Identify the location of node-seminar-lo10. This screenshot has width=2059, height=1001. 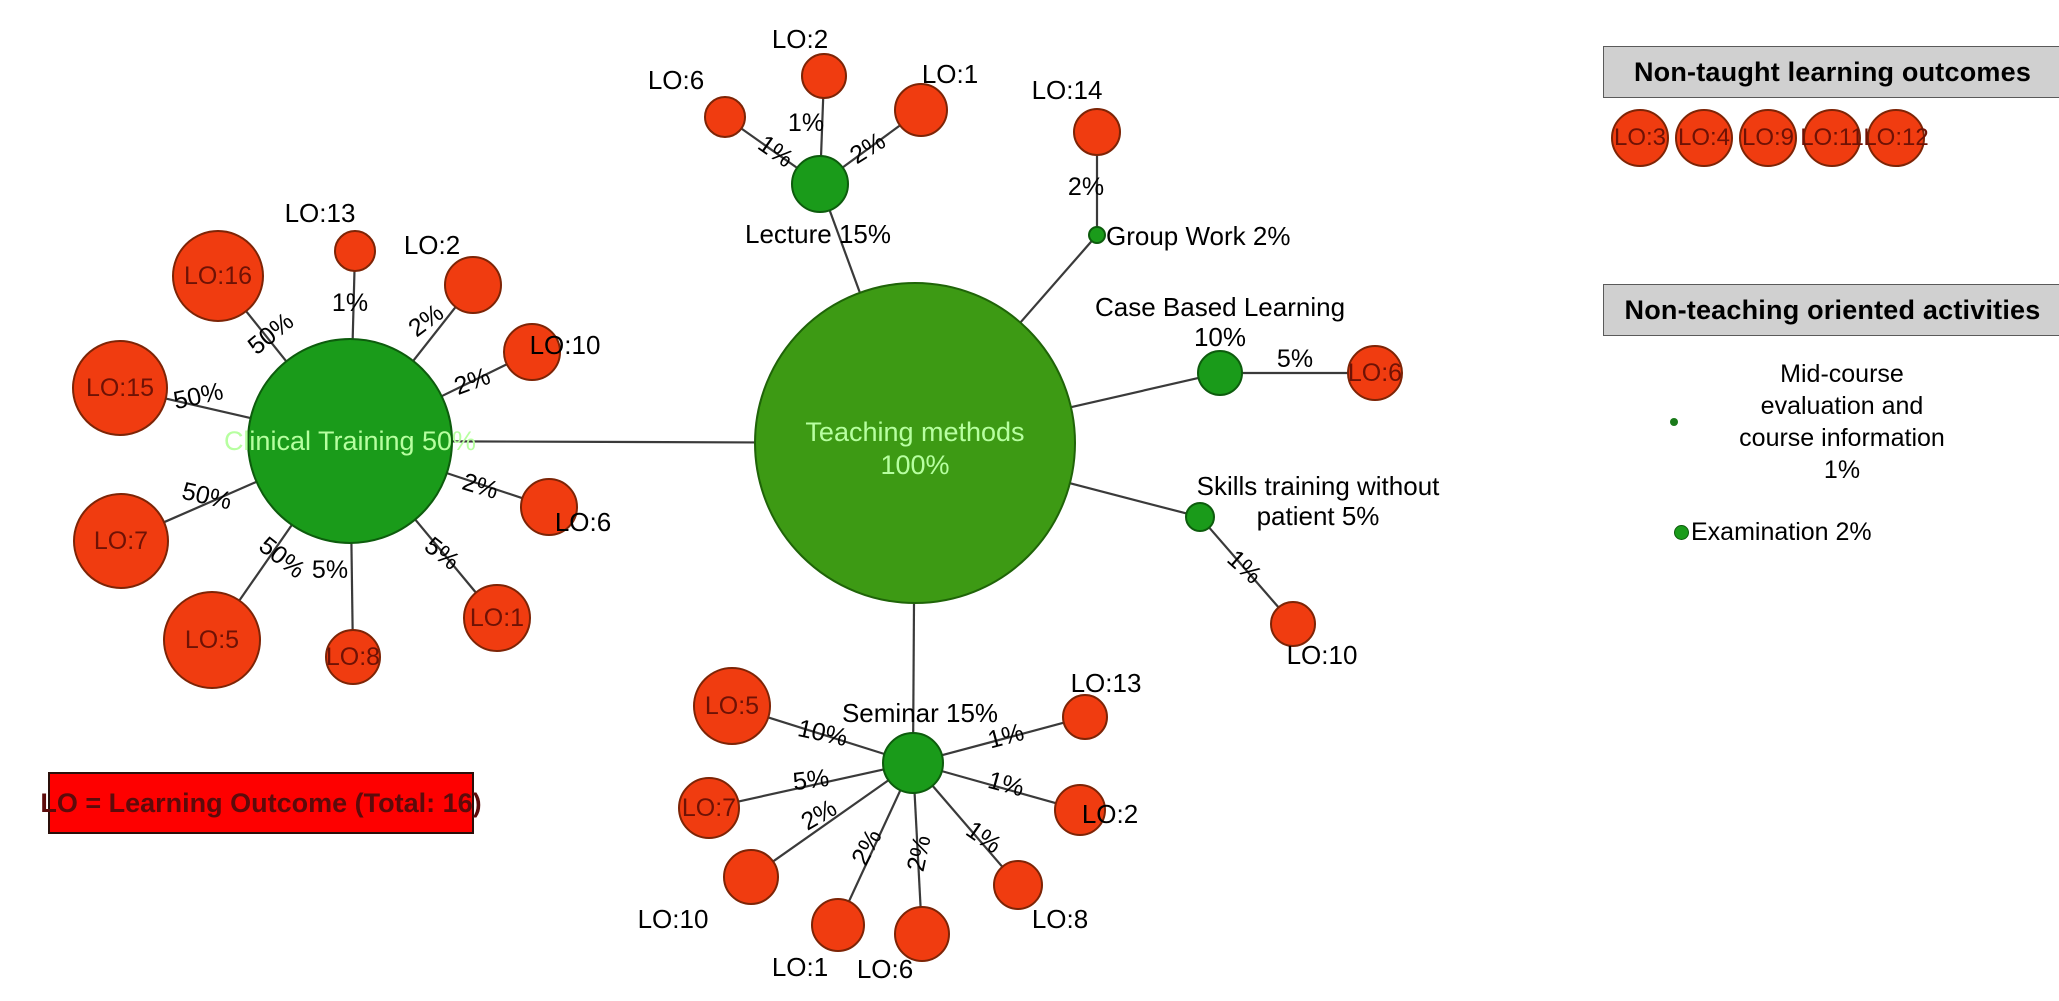
(751, 877).